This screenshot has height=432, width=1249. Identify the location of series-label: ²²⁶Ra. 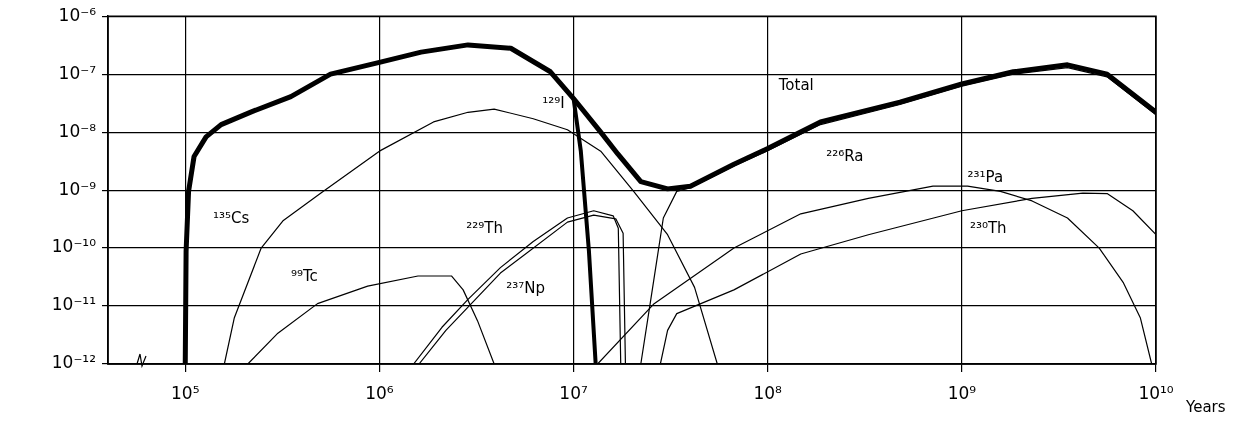
(845, 155).